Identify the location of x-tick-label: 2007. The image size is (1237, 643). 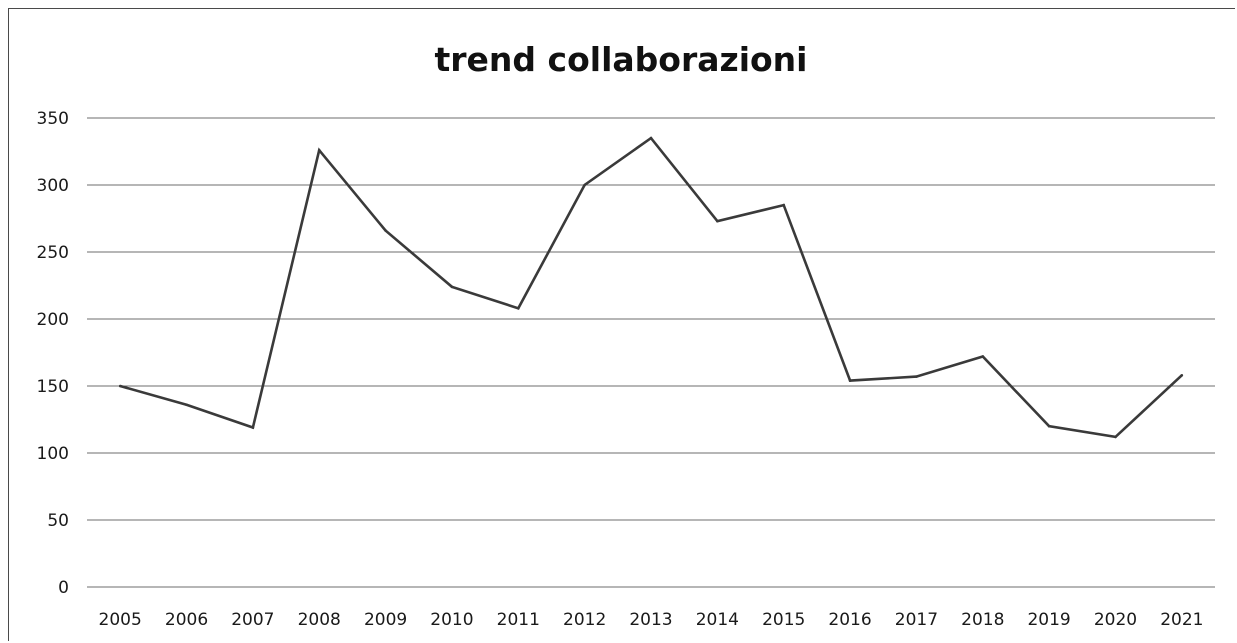
(252, 620).